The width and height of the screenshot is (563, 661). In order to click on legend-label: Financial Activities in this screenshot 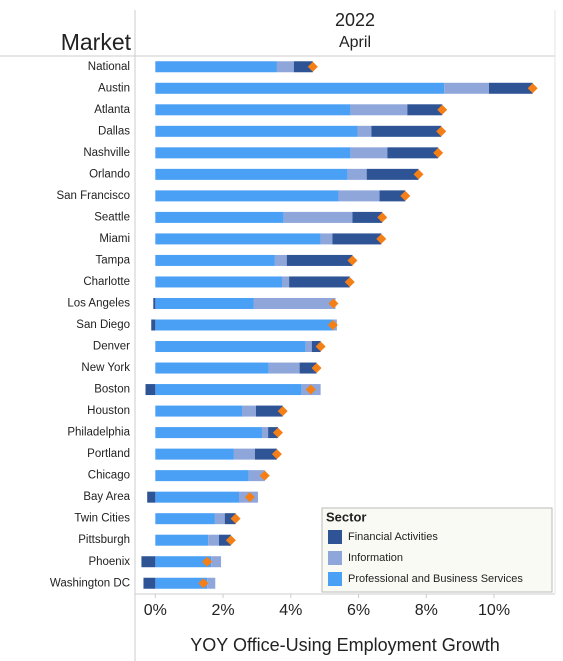, I will do `click(393, 537)`.